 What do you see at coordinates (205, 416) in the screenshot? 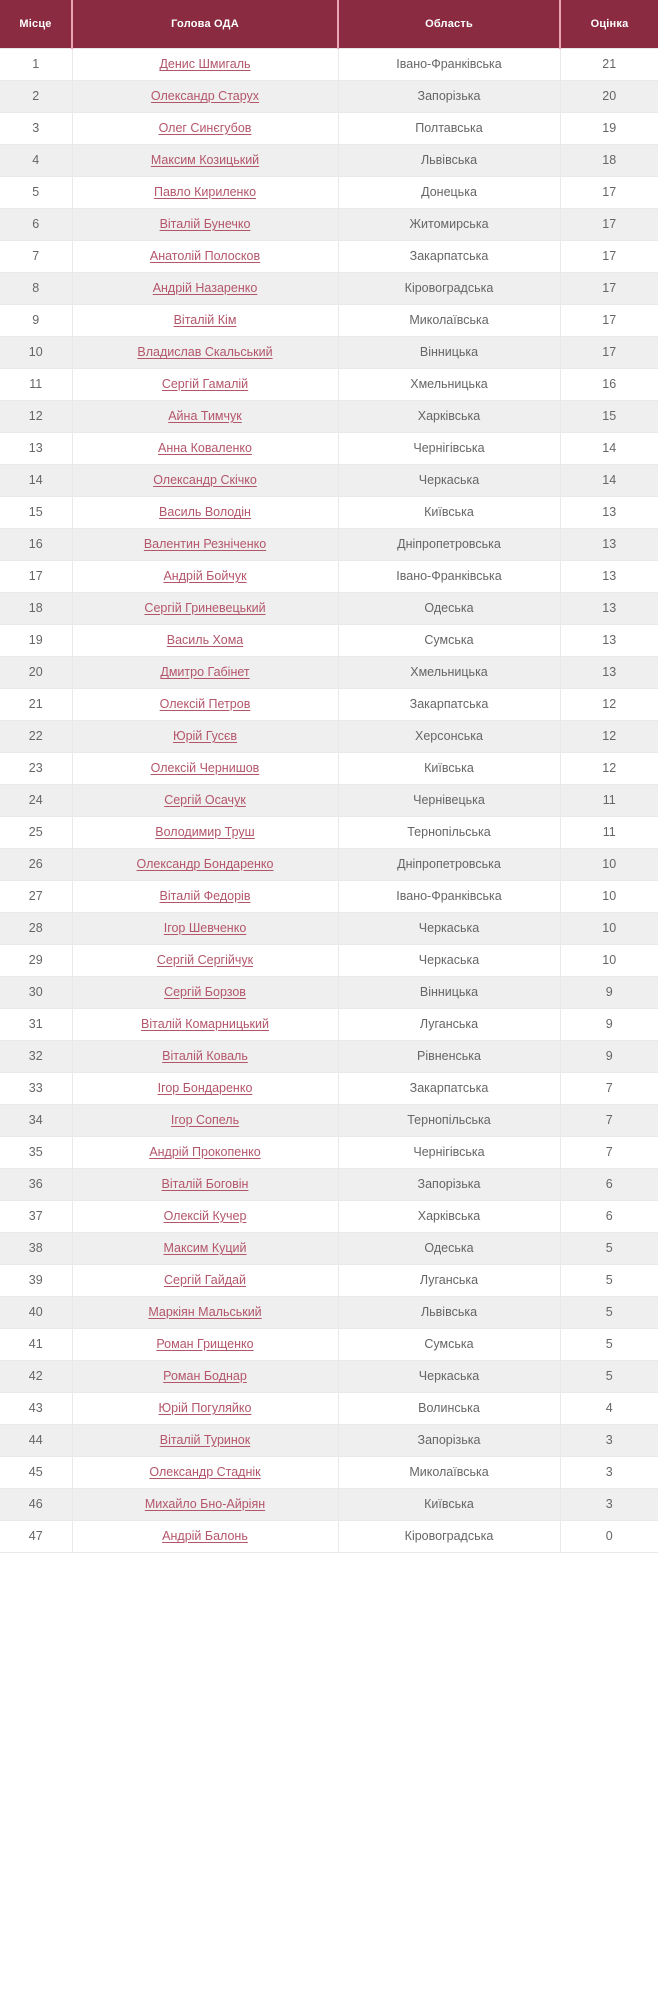
I see `person-link: Айна Тимчук` at bounding box center [205, 416].